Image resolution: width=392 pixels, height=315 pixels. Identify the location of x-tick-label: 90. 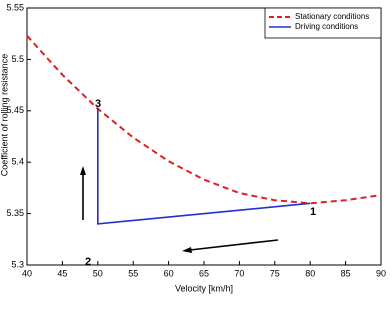
(381, 273).